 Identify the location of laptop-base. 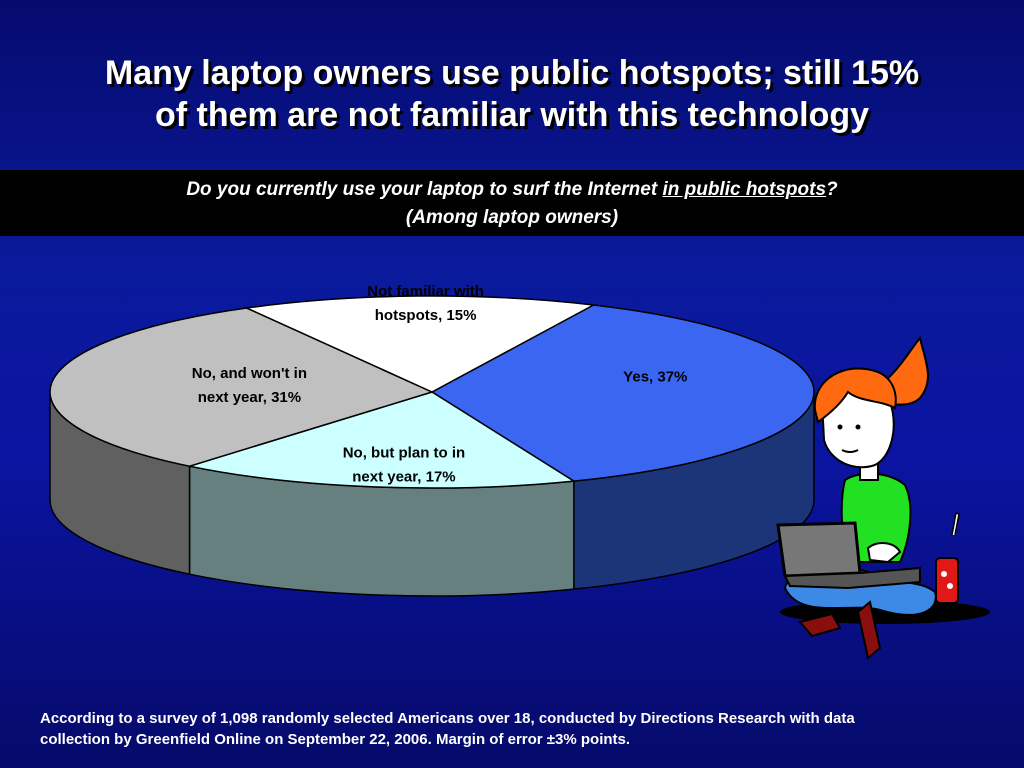
(852, 578).